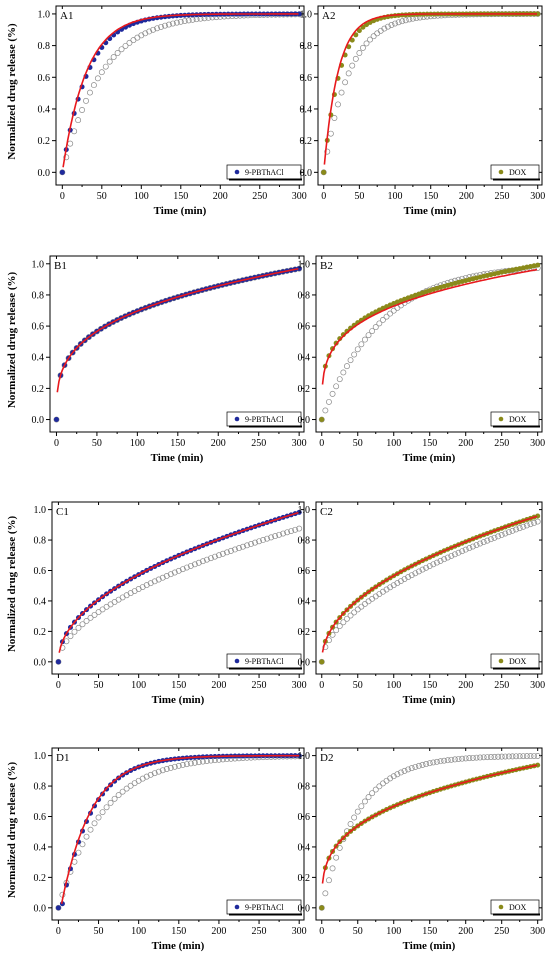 Image resolution: width=550 pixels, height=965 pixels. I want to click on legend: 9-PBThACl, so click(264, 661).